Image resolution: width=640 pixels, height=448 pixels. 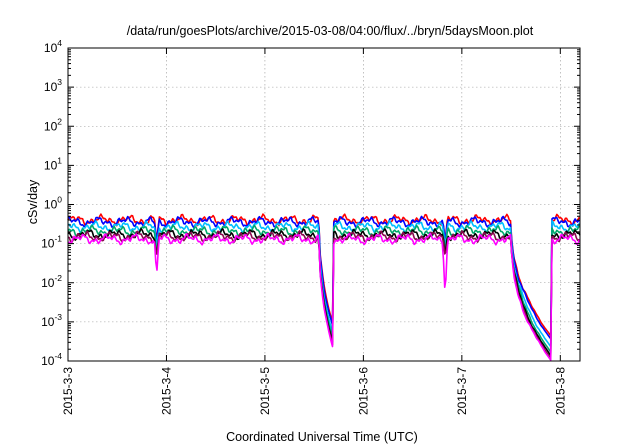 I want to click on x-tick-label: 2015-3-5, so click(x=265, y=391).